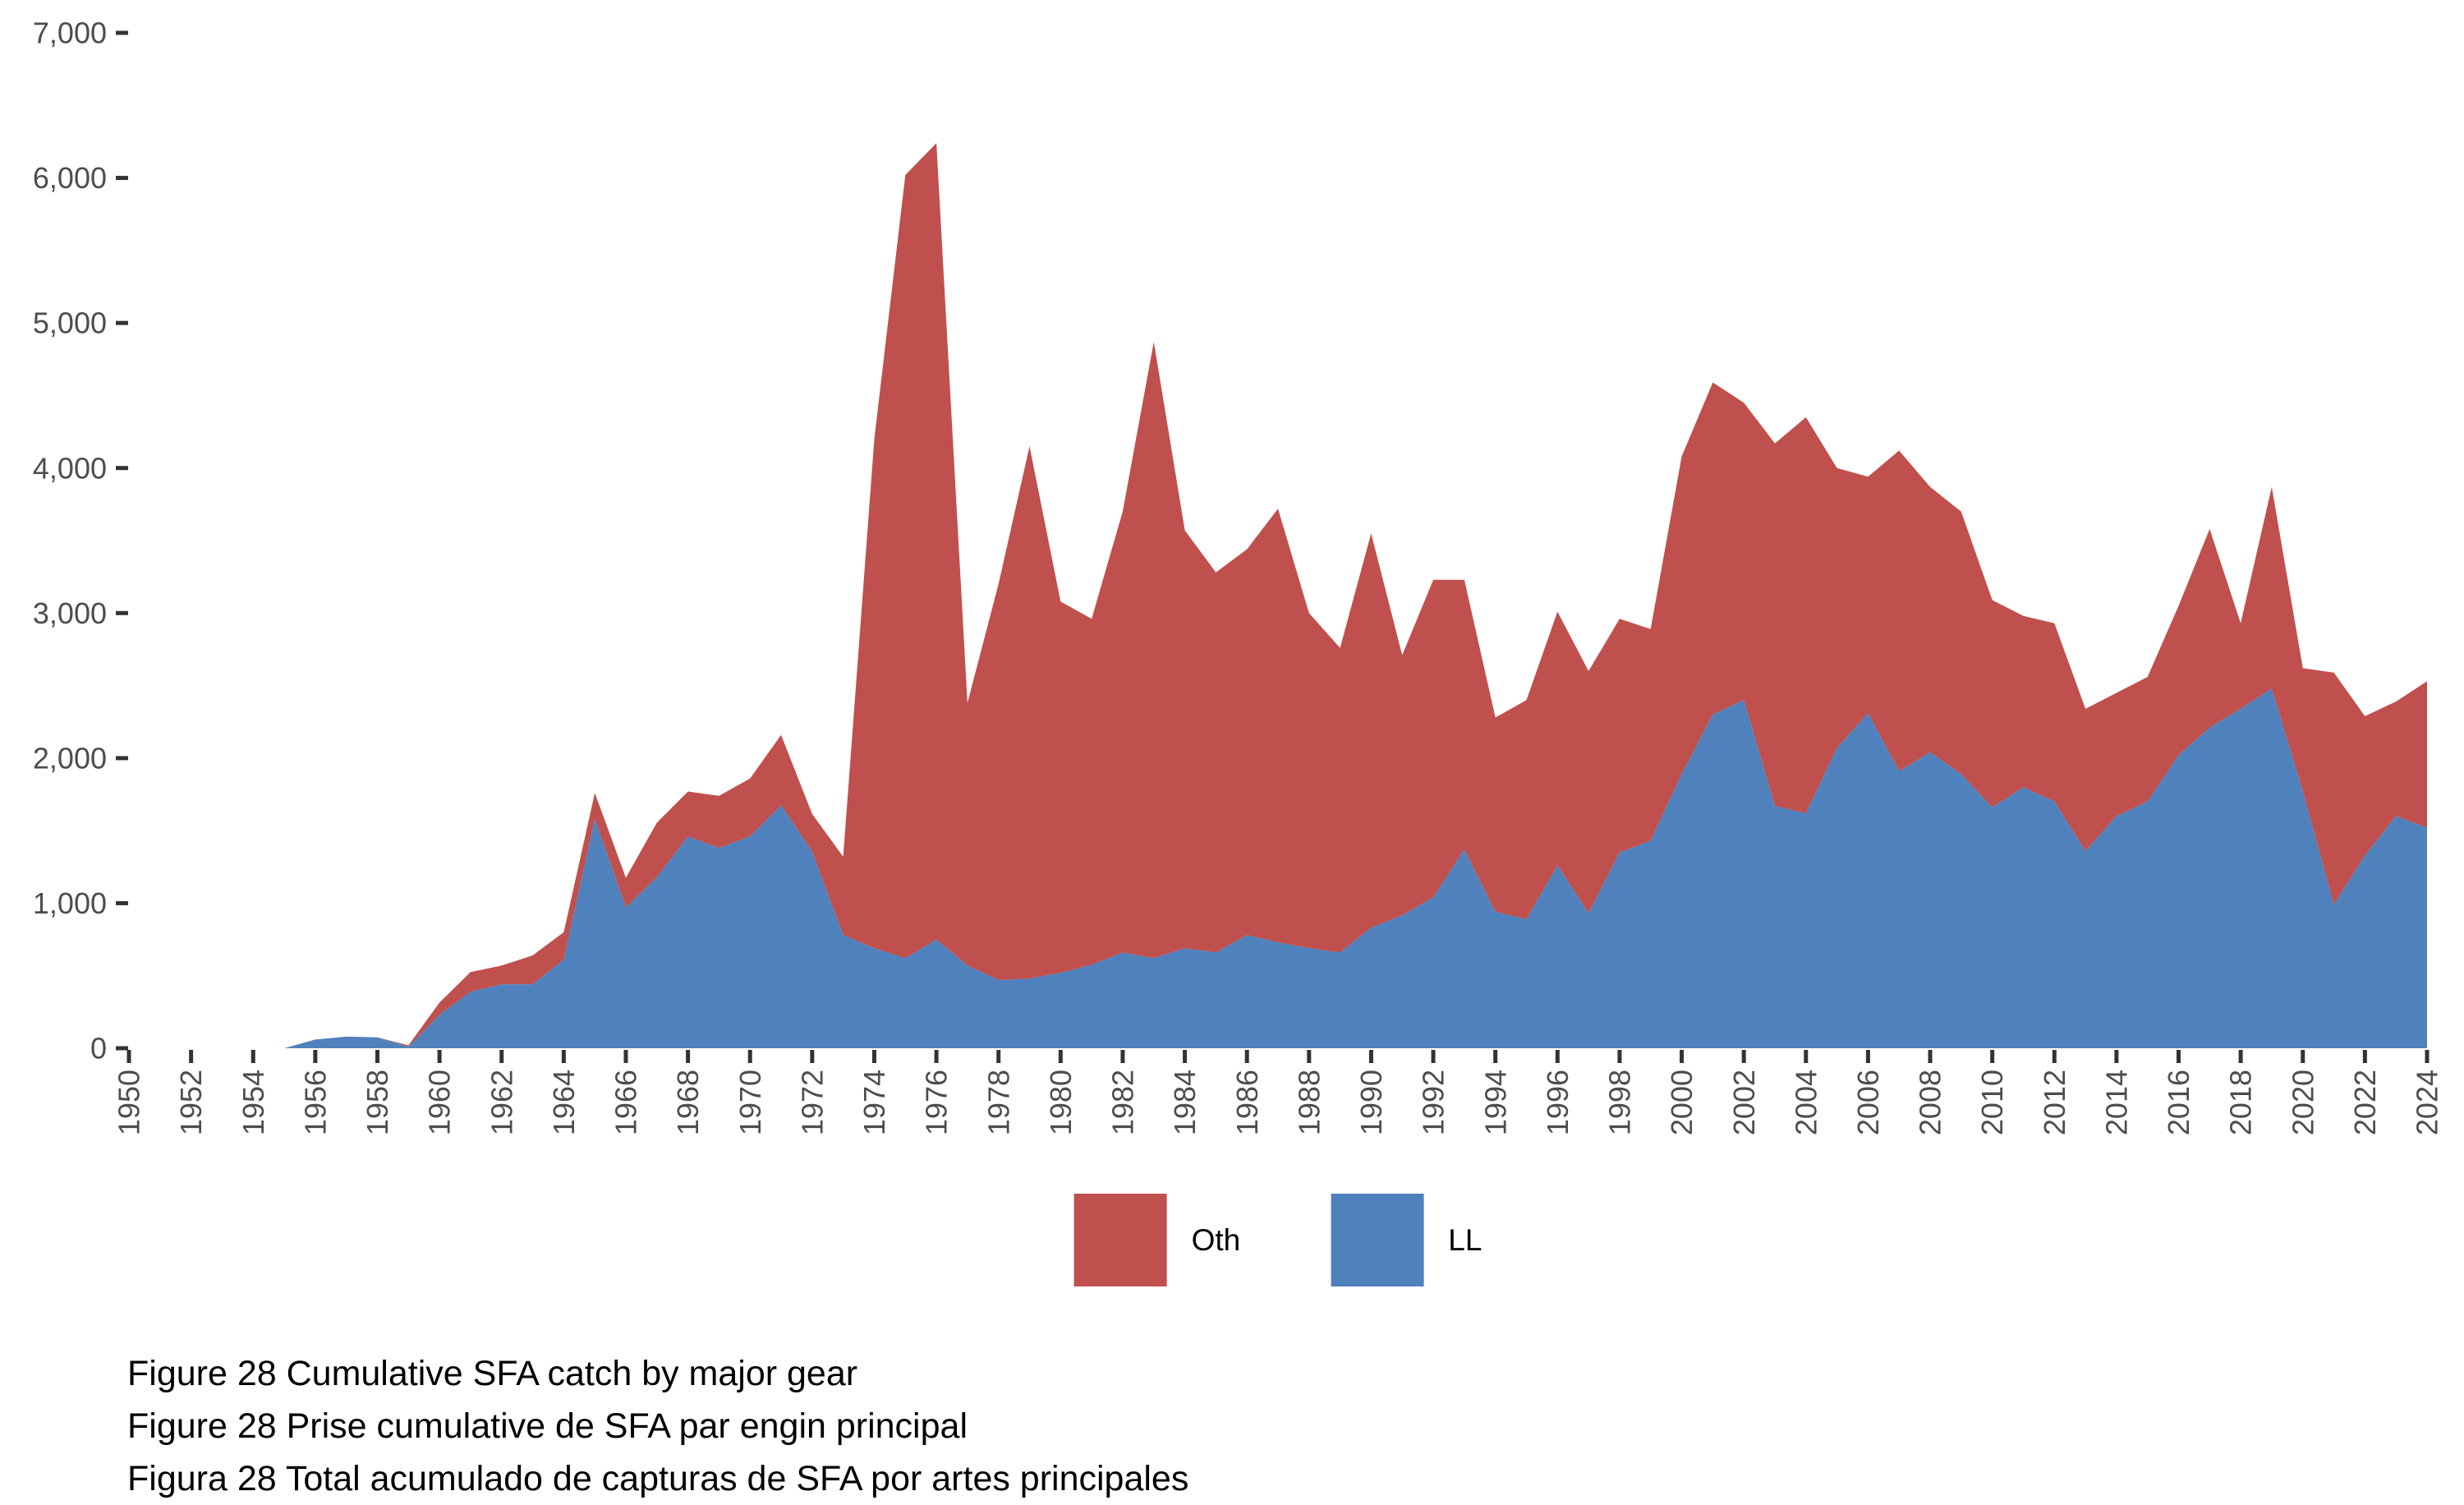 Image resolution: width=2464 pixels, height=1505 pixels. I want to click on x-tick-label: 1986, so click(1247, 1102).